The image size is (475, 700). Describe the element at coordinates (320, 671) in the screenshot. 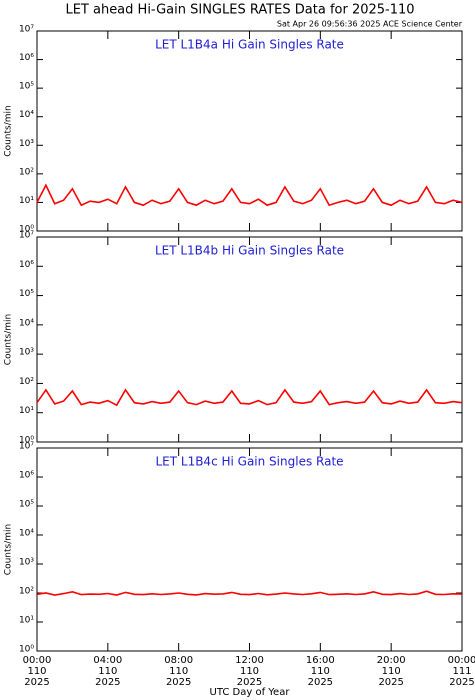

I see `x-tick-label: 16:00 110 2025` at that location.